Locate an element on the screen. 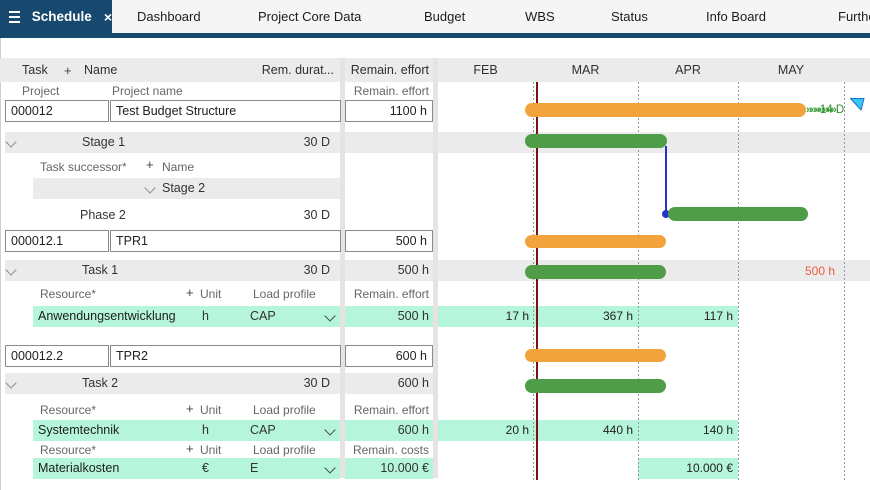  month-gridline-mar is located at coordinates (533, 281).